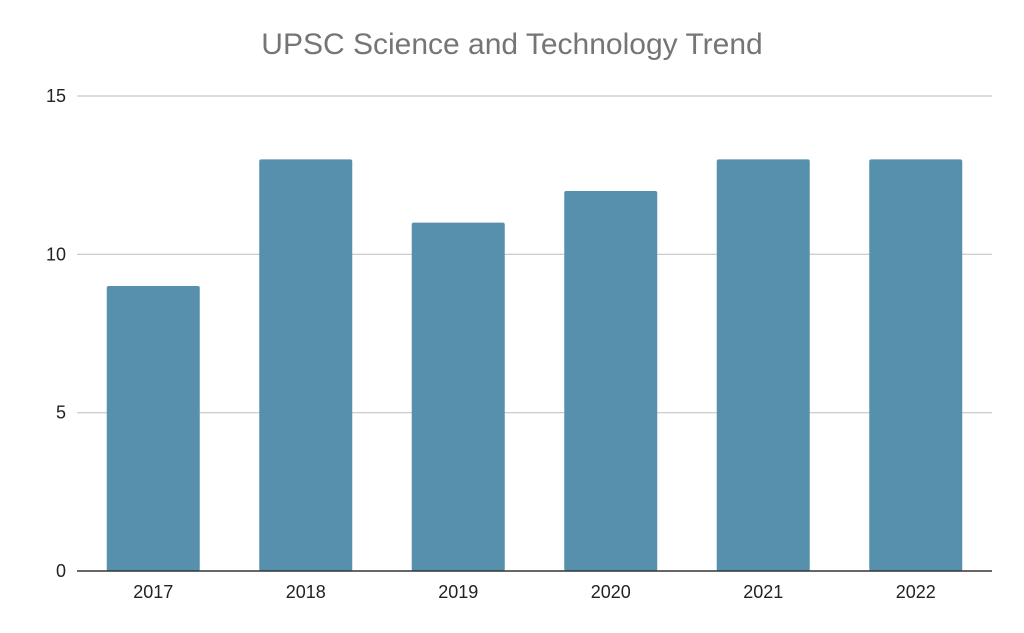 The image size is (1024, 633). What do you see at coordinates (916, 592) in the screenshot?
I see `x-tick-label: 2022` at bounding box center [916, 592].